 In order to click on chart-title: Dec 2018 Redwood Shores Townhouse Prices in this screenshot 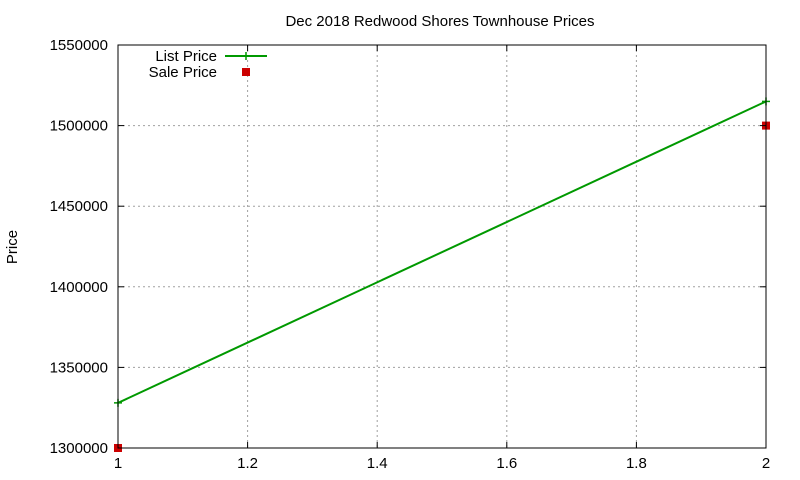, I will do `click(439, 21)`.